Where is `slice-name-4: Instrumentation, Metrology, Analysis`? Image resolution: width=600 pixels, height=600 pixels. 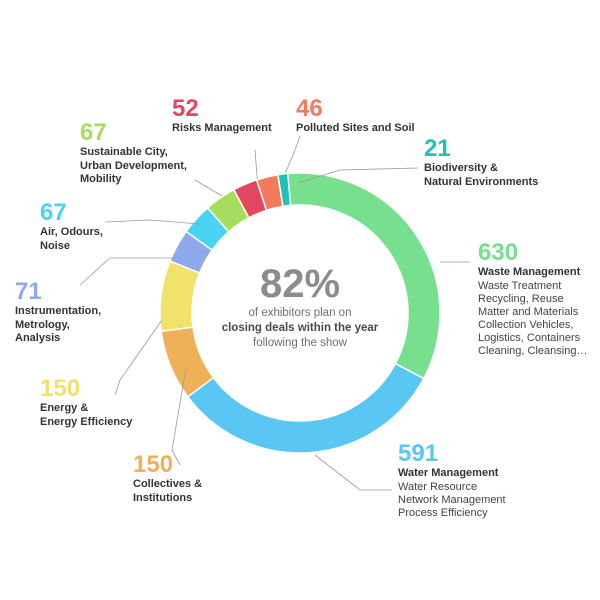 slice-name-4: Instrumentation, Metrology, Analysis is located at coordinates (58, 325).